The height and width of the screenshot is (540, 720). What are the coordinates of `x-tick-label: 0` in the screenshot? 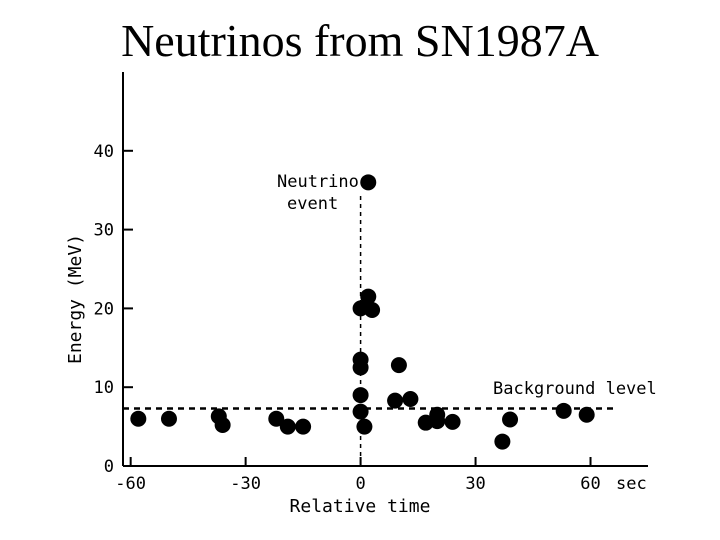 It's located at (360, 484).